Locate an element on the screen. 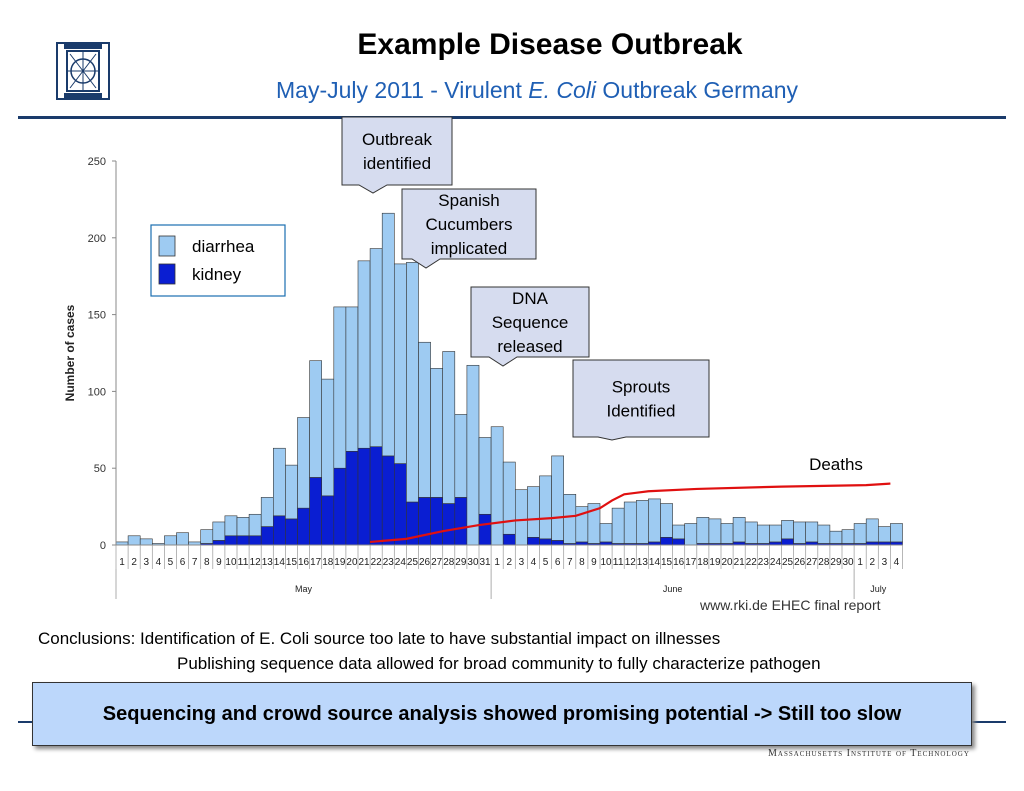  callout-text: identified is located at coordinates (397, 163).